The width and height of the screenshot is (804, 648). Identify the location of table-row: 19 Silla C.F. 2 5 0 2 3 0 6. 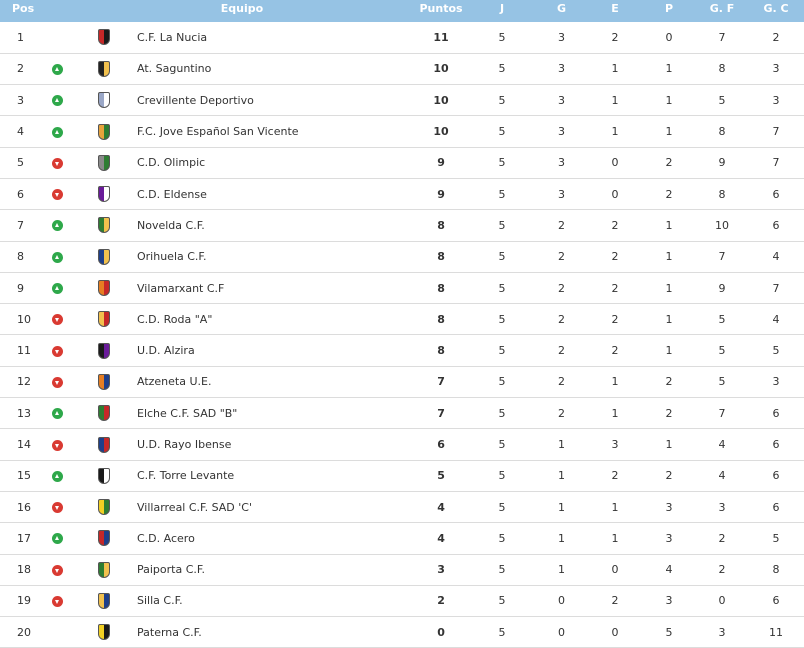
(402, 601).